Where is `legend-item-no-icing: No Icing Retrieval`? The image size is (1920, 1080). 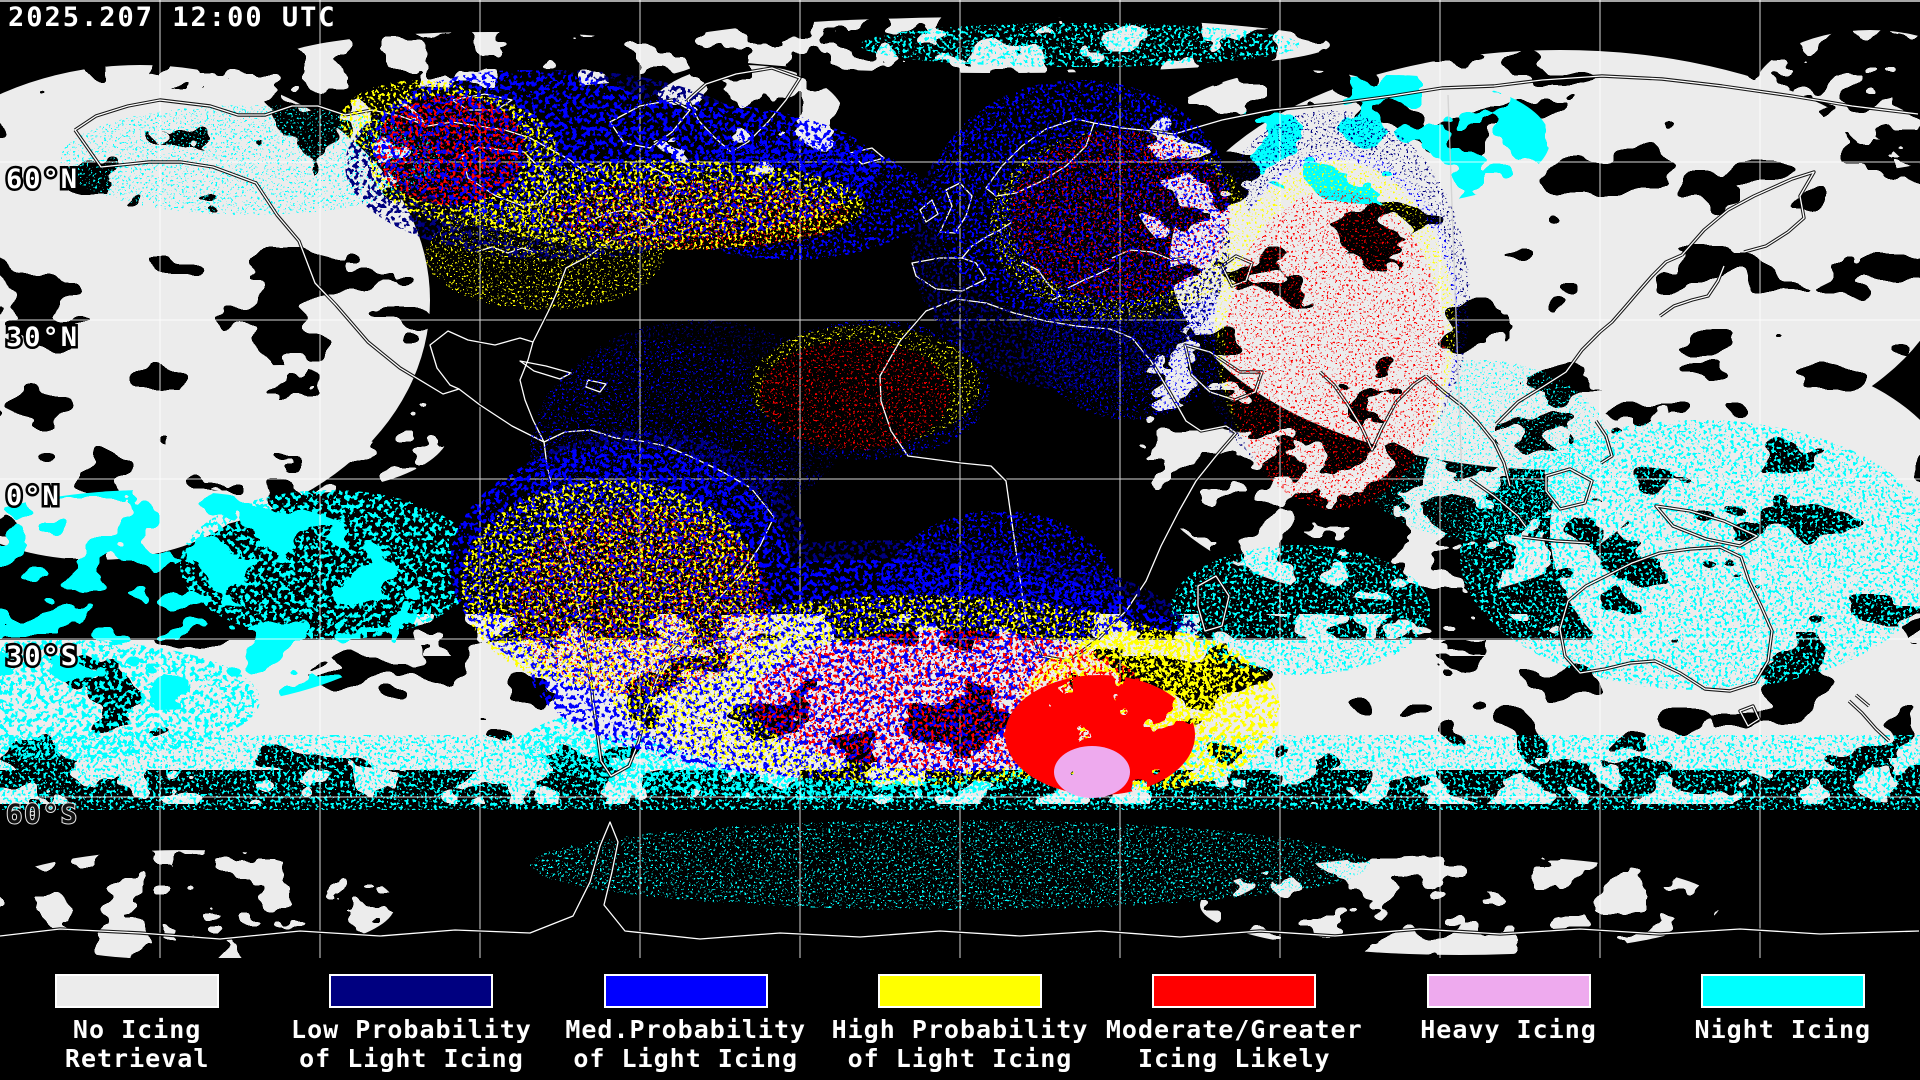
legend-item-no-icing: No Icing Retrieval is located at coordinates (137, 1023).